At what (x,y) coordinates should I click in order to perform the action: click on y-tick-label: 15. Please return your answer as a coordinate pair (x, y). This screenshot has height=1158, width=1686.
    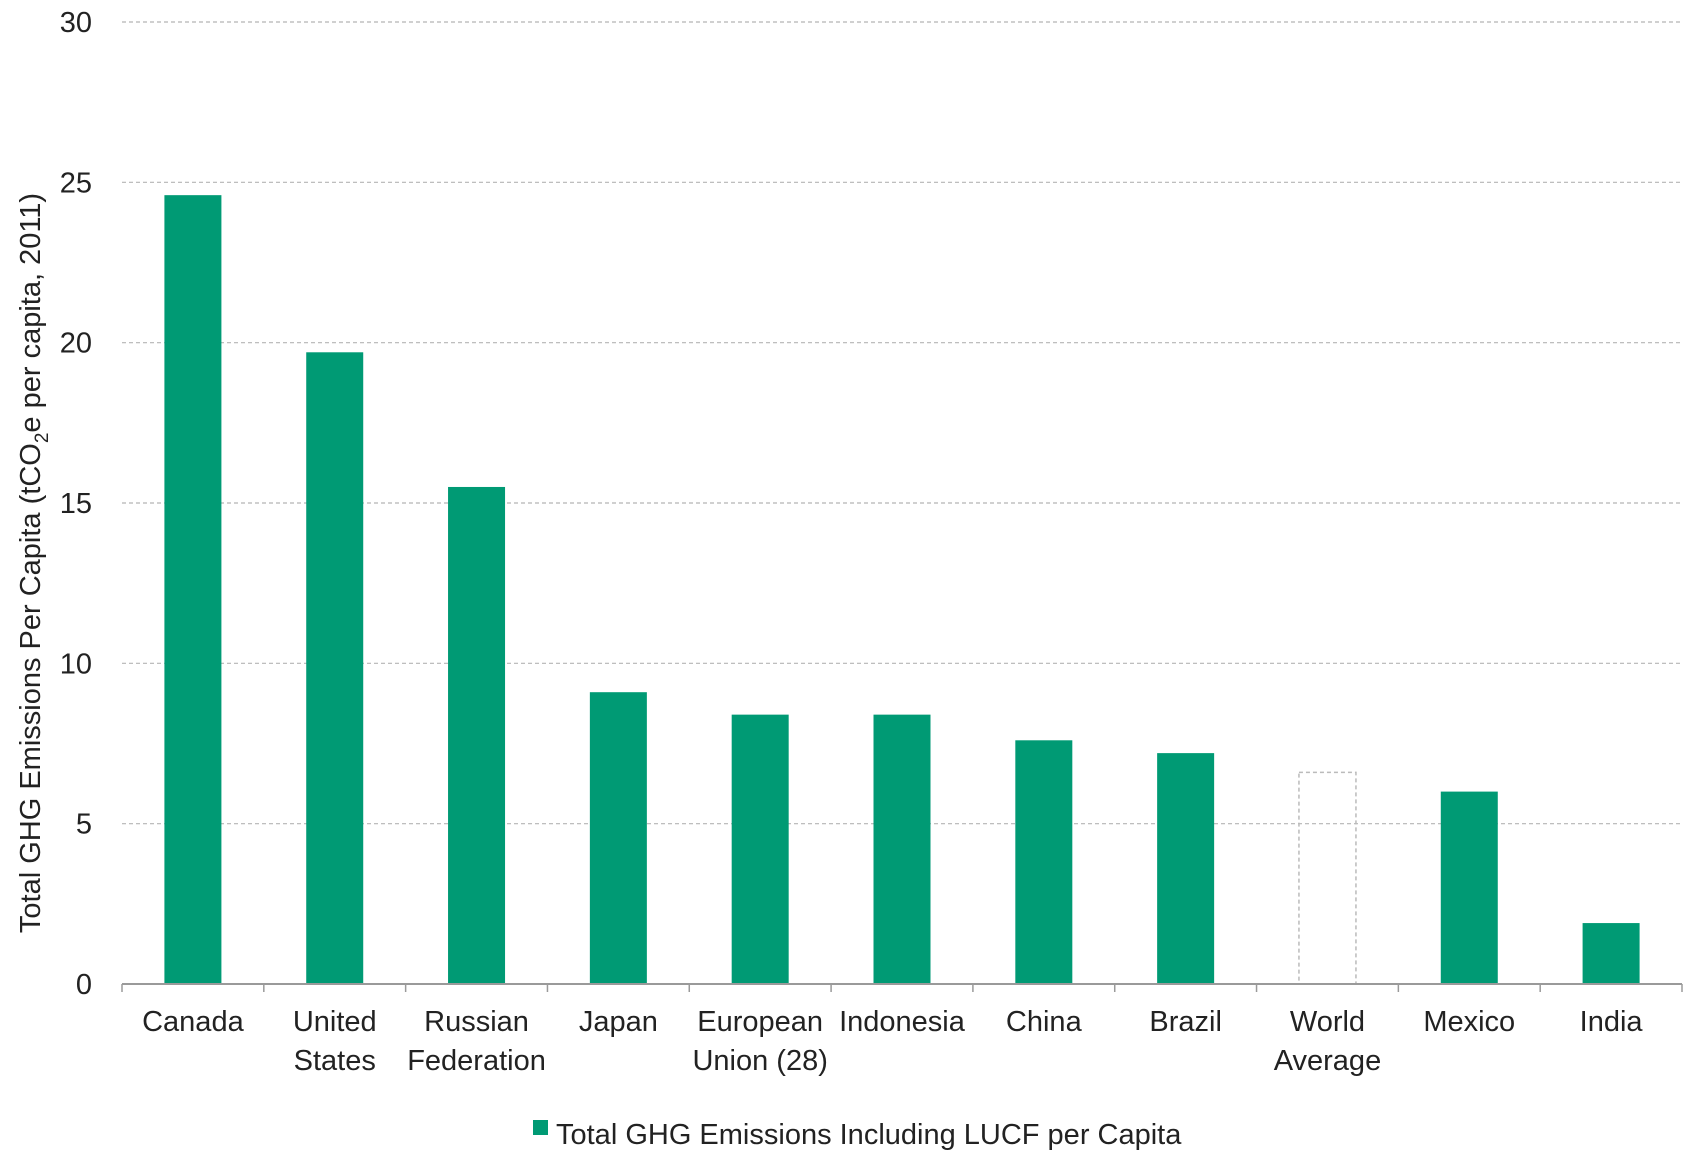
    Looking at the image, I should click on (76, 504).